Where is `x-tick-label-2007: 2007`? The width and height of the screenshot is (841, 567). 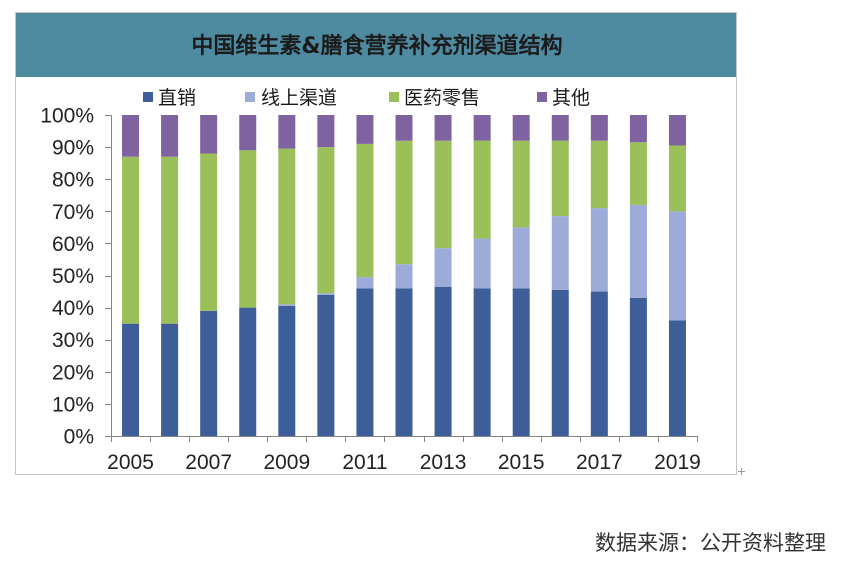 x-tick-label-2007: 2007 is located at coordinates (208, 462).